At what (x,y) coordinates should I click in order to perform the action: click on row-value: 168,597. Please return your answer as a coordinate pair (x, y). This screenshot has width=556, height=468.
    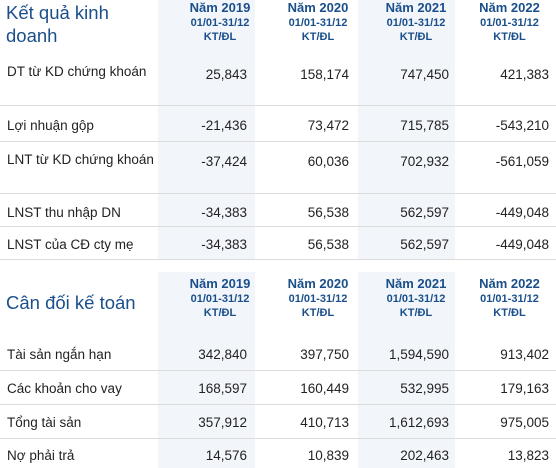
    Looking at the image, I should click on (222, 388).